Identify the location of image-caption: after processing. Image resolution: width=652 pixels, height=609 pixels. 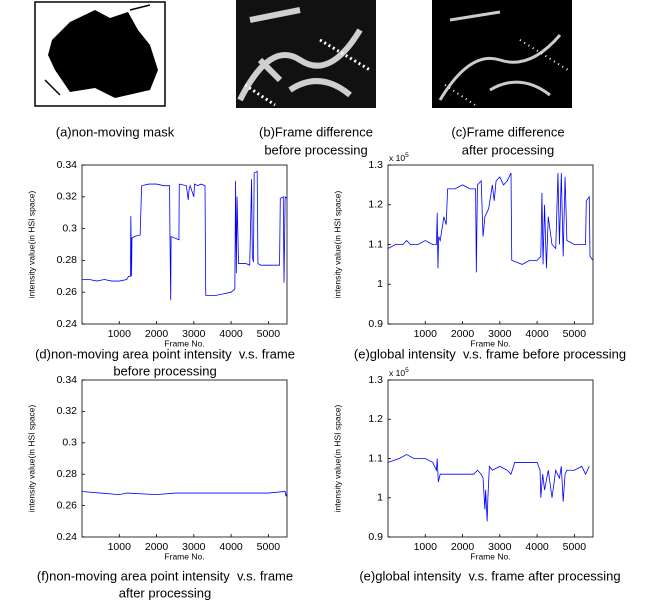
(508, 149).